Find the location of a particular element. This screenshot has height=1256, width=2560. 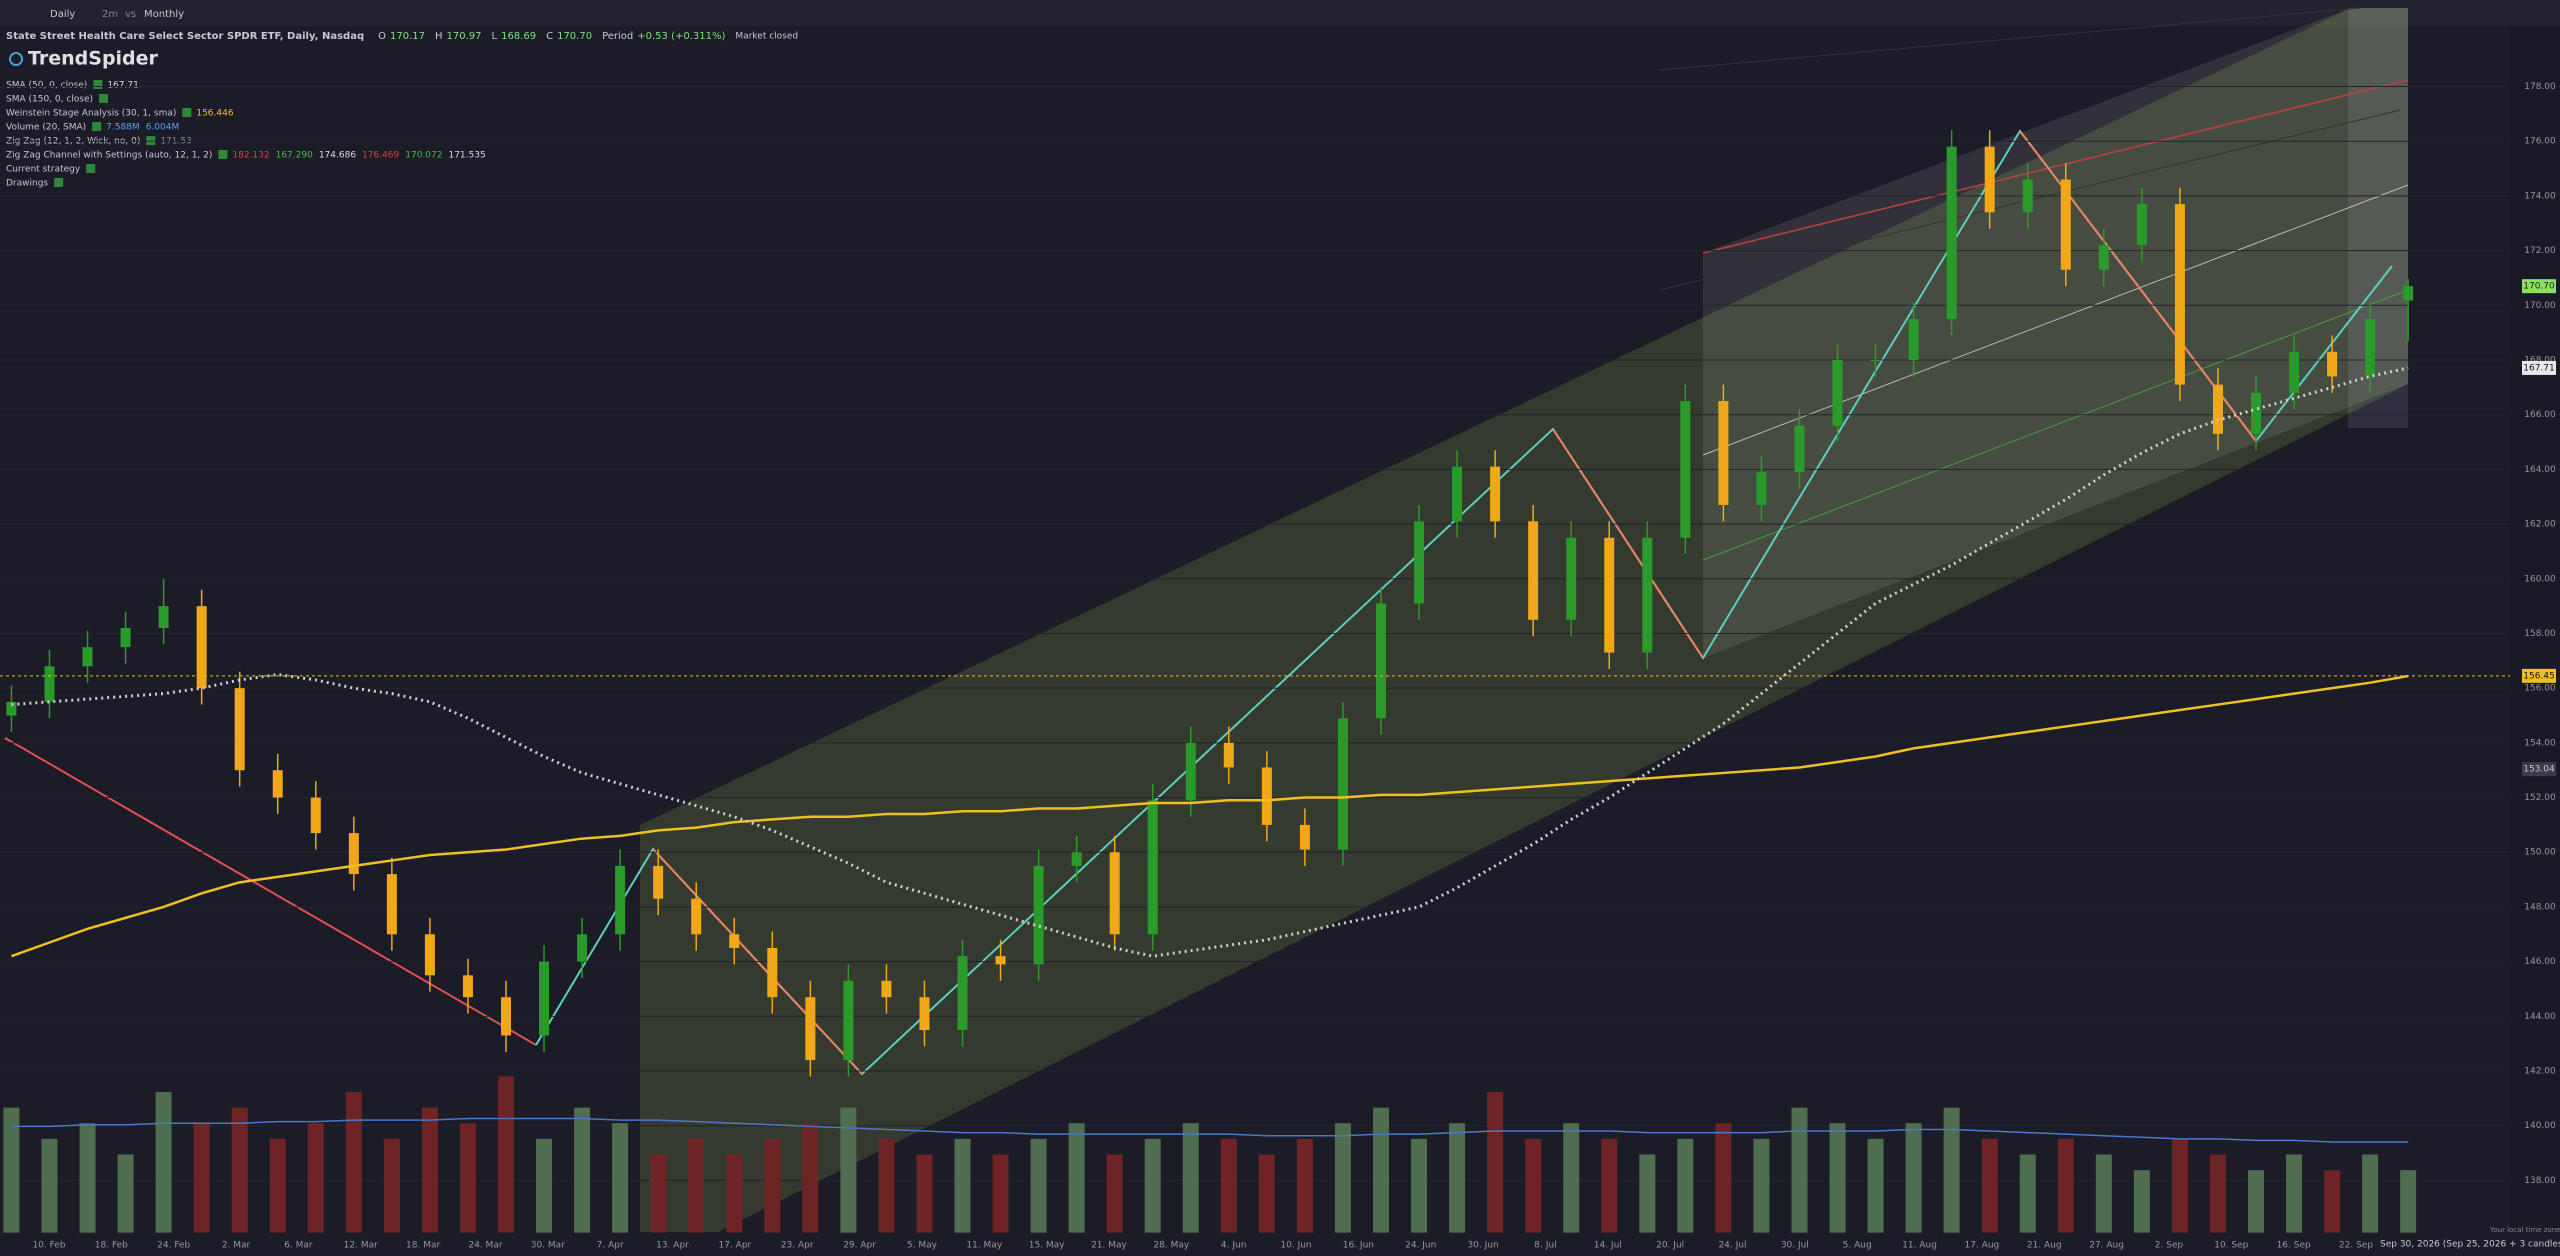

vs: vs is located at coordinates (130, 14).